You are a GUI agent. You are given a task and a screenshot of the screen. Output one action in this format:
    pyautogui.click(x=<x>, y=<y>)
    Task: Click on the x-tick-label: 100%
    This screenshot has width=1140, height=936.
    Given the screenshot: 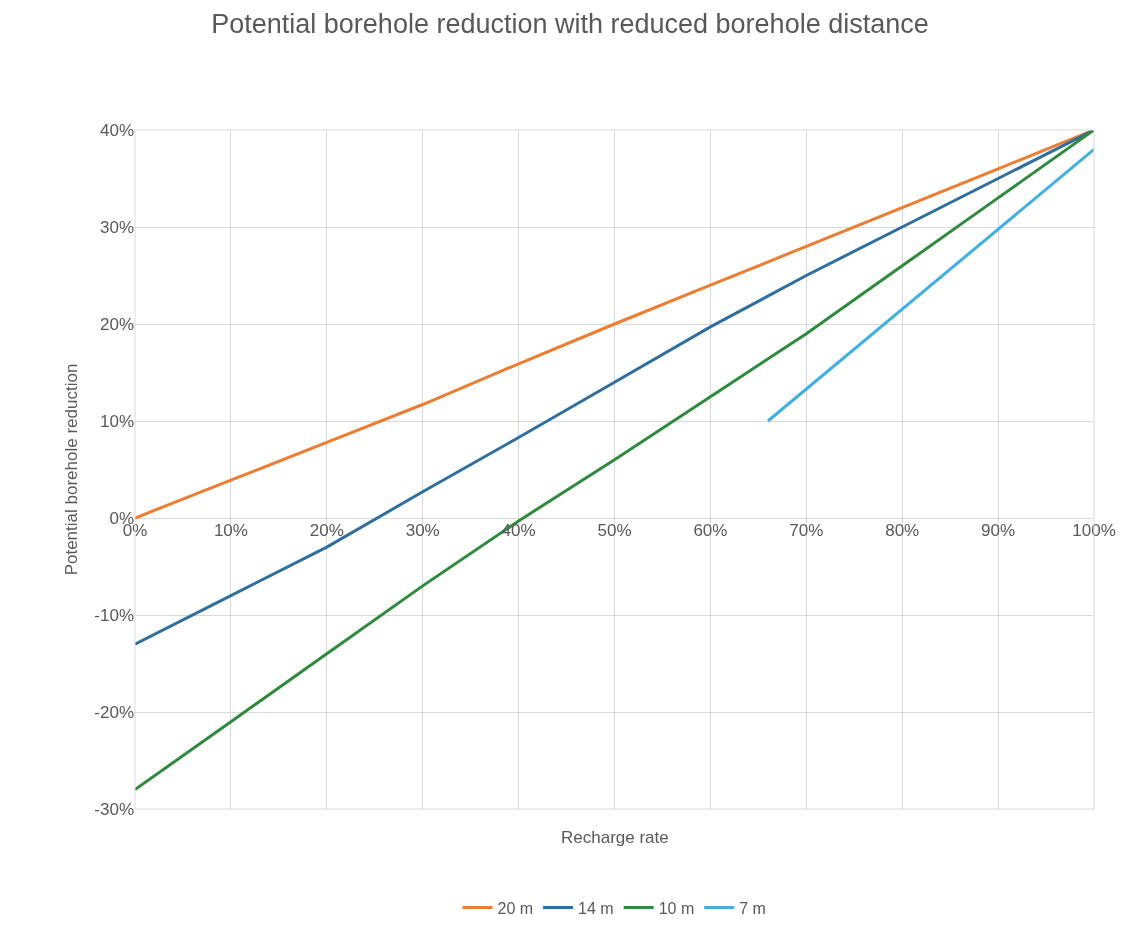 What is the action you would take?
    pyautogui.click(x=1094, y=530)
    